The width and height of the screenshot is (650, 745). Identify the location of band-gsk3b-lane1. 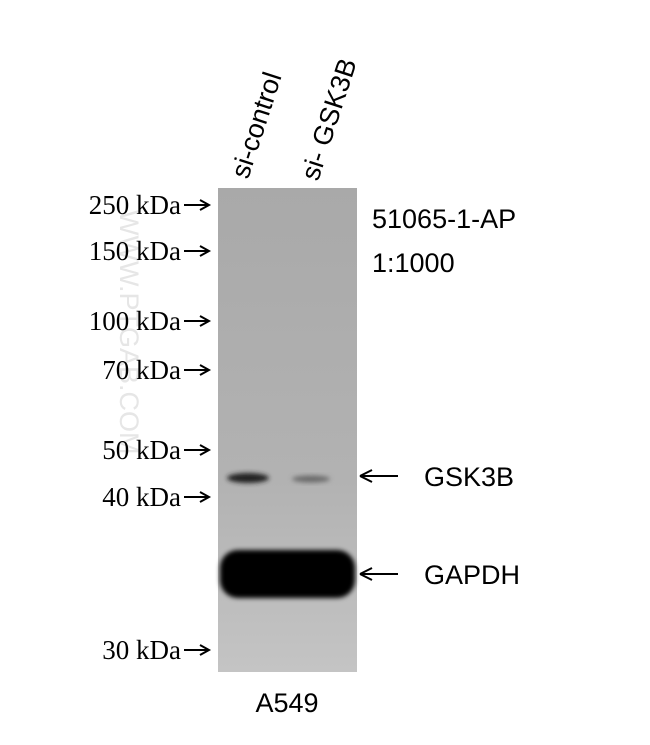
(248, 478).